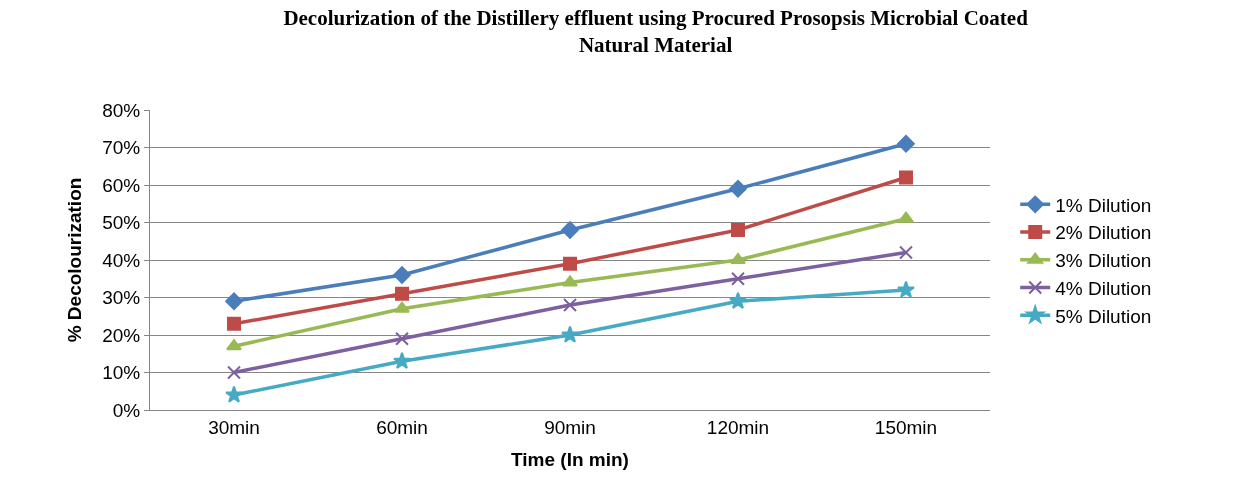 The width and height of the screenshot is (1237, 495). I want to click on y-tick-label: 40%, so click(121, 260).